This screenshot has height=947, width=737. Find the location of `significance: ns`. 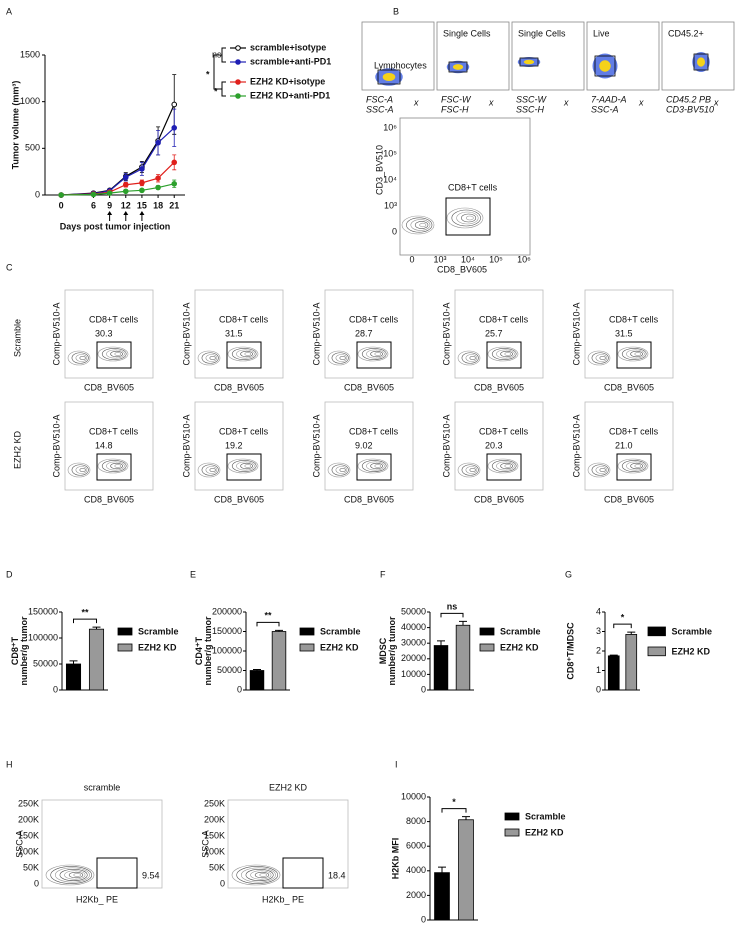

significance: ns is located at coordinates (452, 607).